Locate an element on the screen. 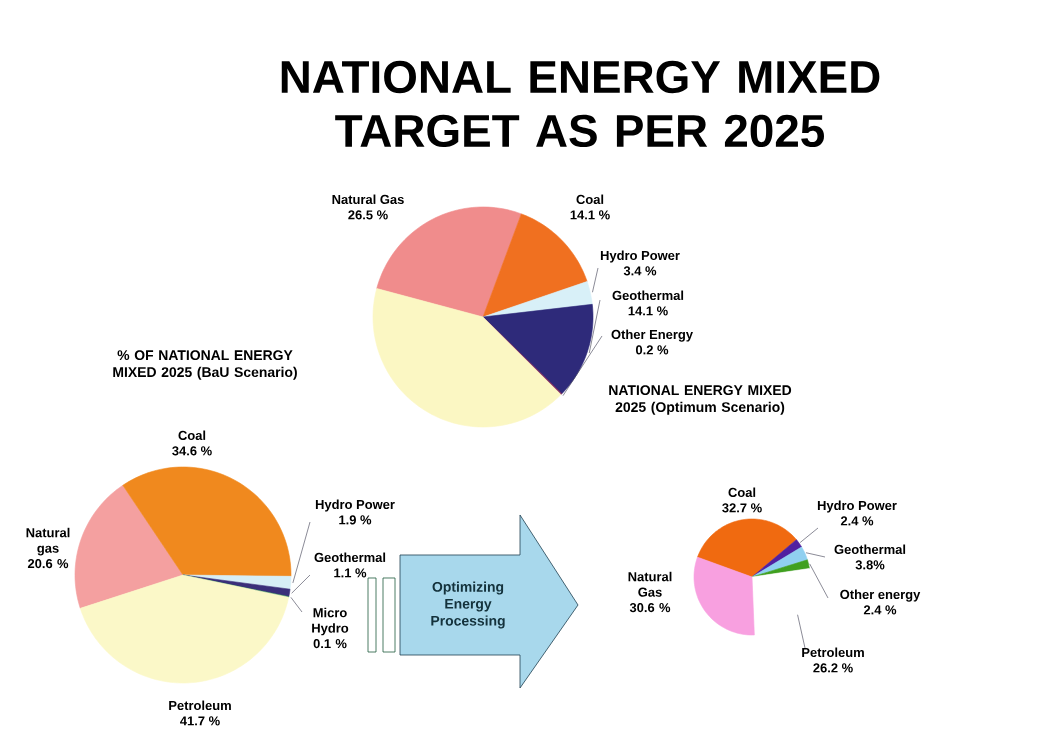 The width and height of the screenshot is (1055, 742). data-label: 41.7 % is located at coordinates (200, 721).